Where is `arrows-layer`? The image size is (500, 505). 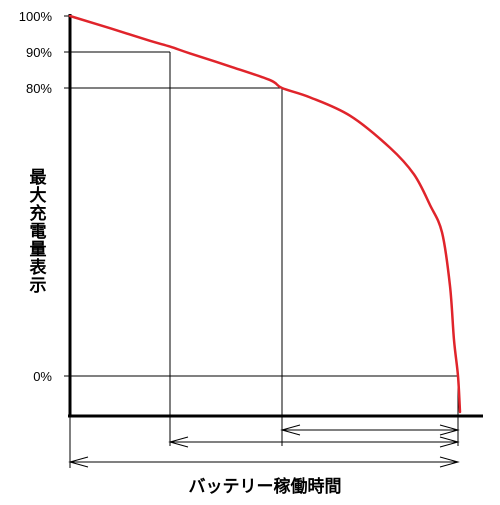 arrows-layer is located at coordinates (264, 446).